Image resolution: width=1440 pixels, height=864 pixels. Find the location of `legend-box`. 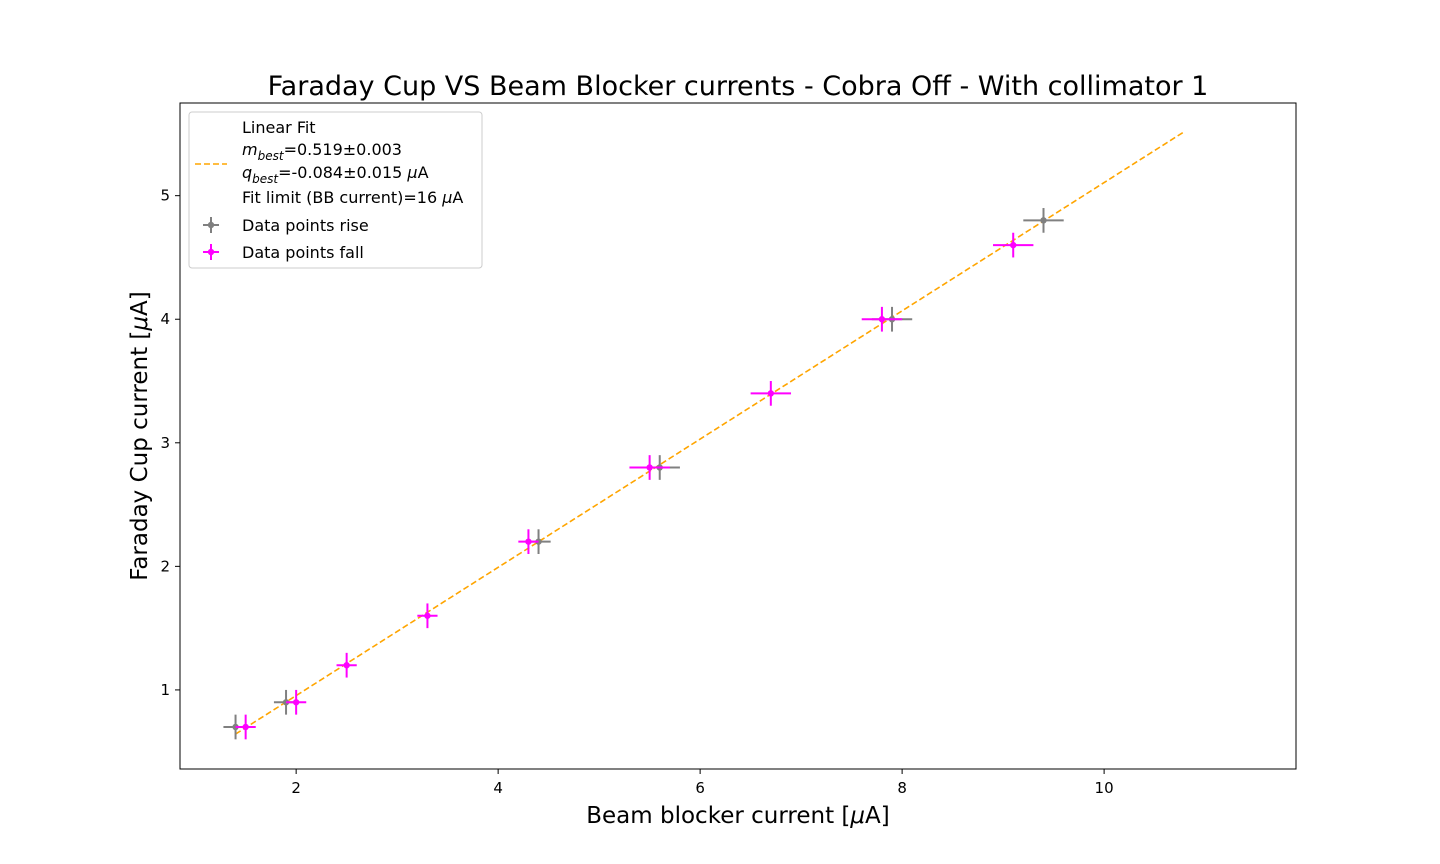

legend-box is located at coordinates (335, 190).